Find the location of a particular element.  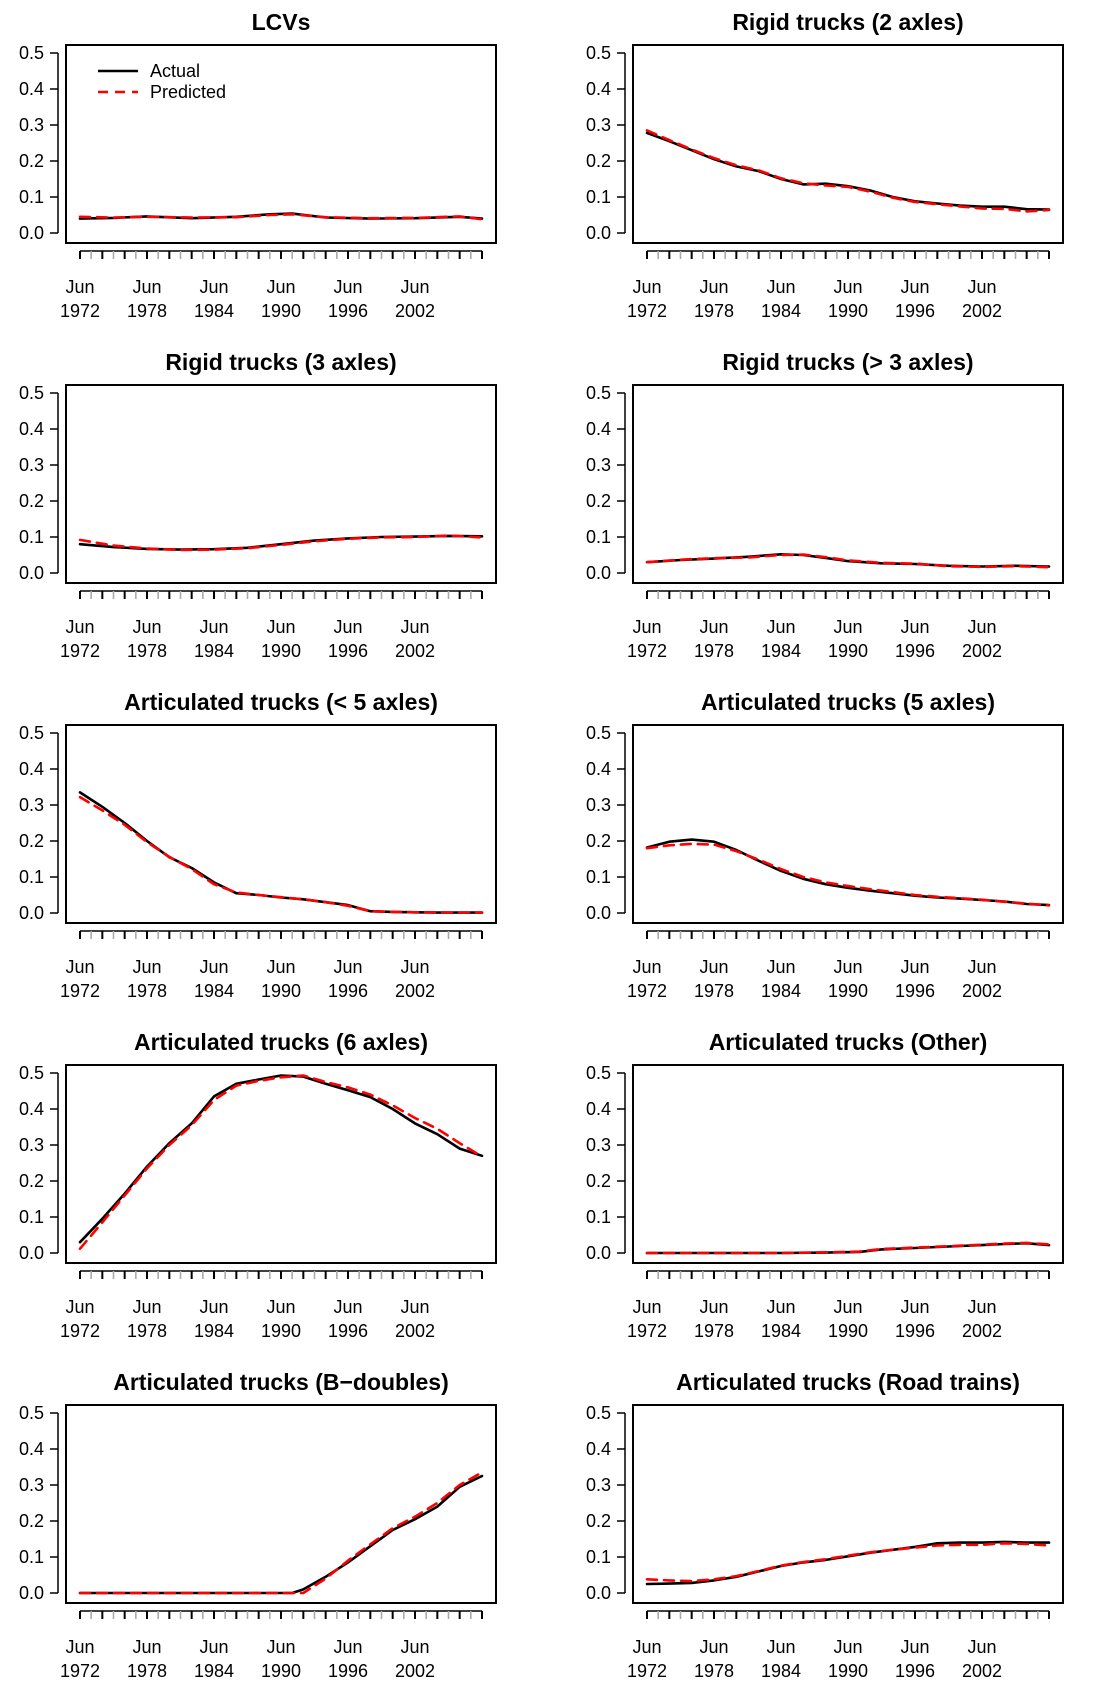

chart-title: Articulated trucks (6 axles) is located at coordinates (281, 1042).